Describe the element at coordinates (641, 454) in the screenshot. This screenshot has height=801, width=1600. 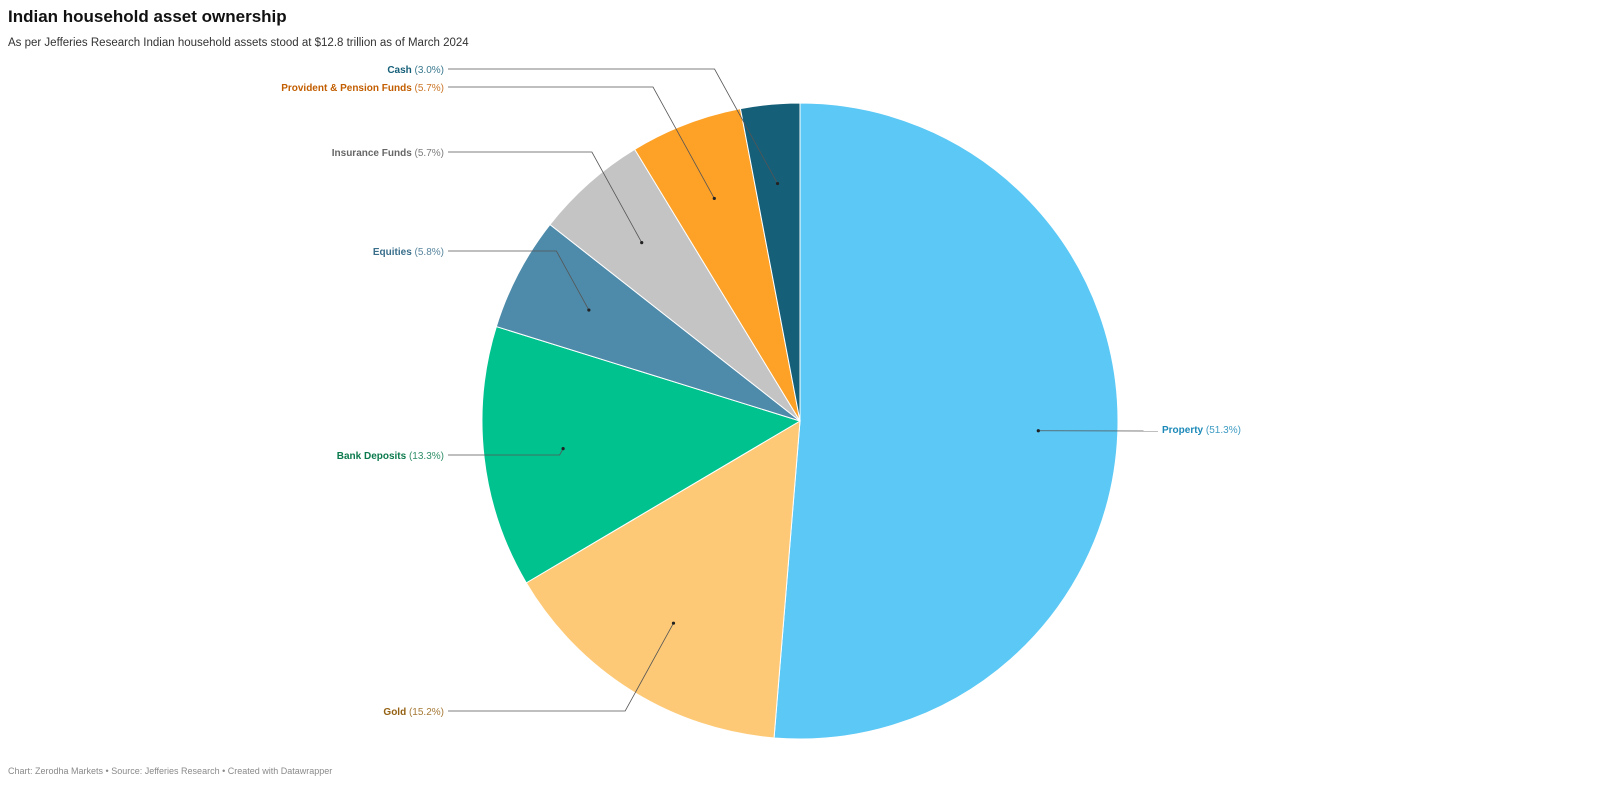
I see `pie-slice-bank-deposits` at that location.